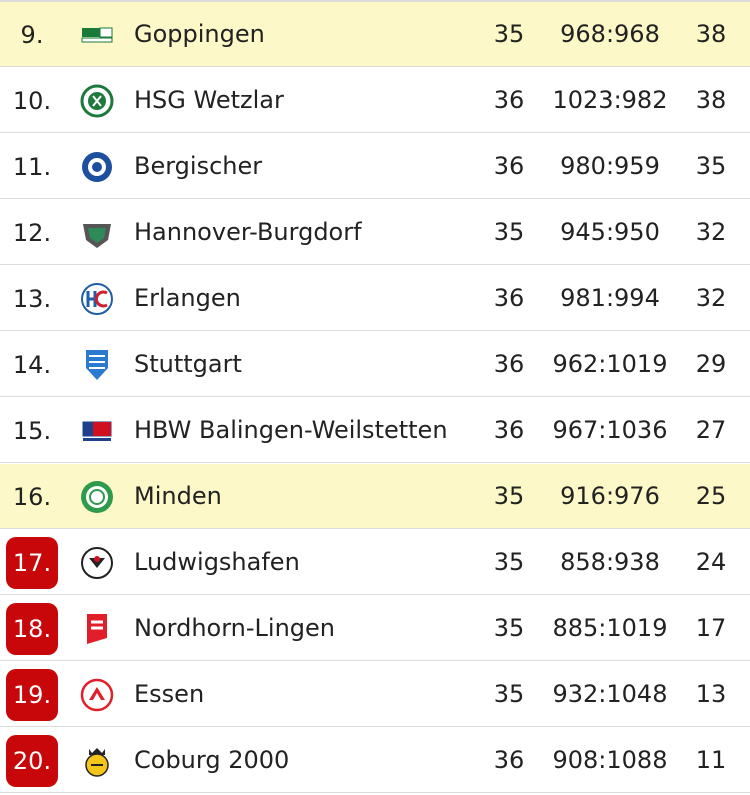 The image size is (750, 795). What do you see at coordinates (711, 694) in the screenshot?
I see `points: 13` at bounding box center [711, 694].